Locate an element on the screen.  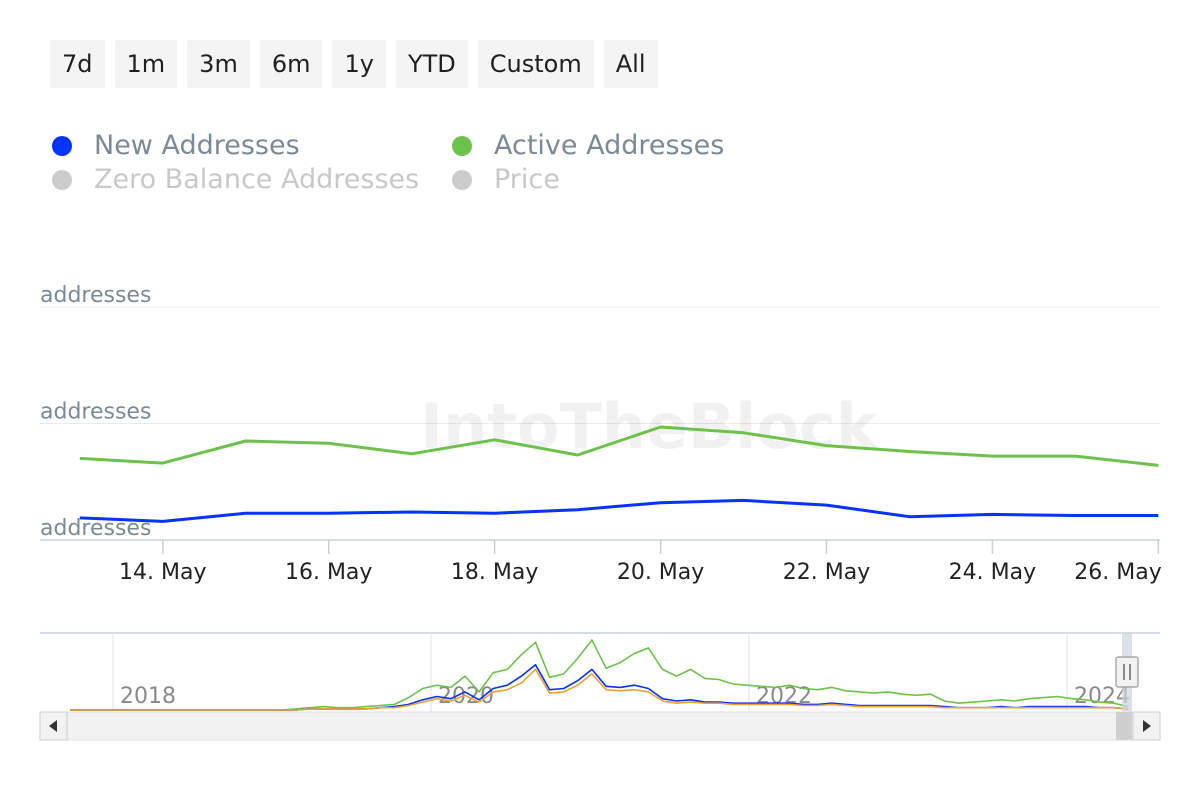
x-tick-label: 20. May is located at coordinates (660, 572).